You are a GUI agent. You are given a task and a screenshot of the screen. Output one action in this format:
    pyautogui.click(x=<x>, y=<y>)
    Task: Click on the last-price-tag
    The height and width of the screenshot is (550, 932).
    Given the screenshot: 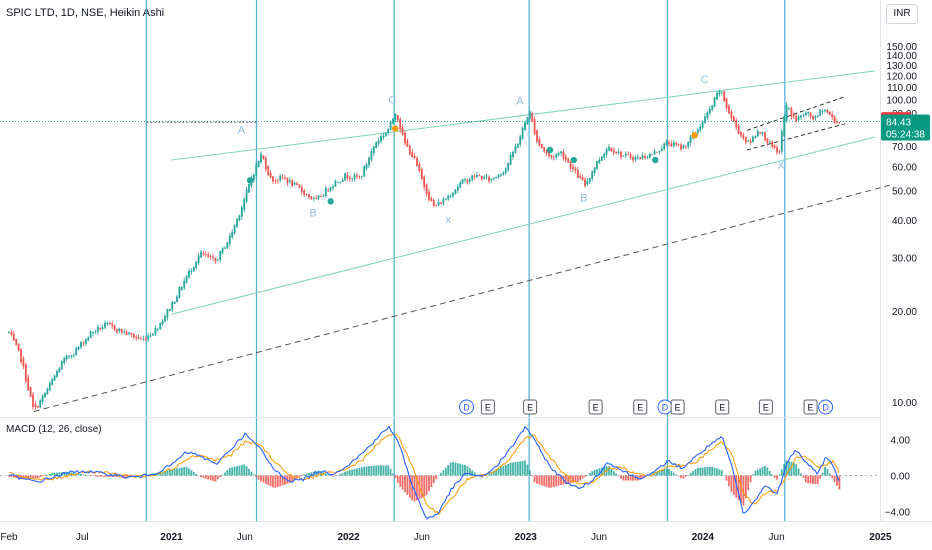 What is the action you would take?
    pyautogui.click(x=905, y=127)
    